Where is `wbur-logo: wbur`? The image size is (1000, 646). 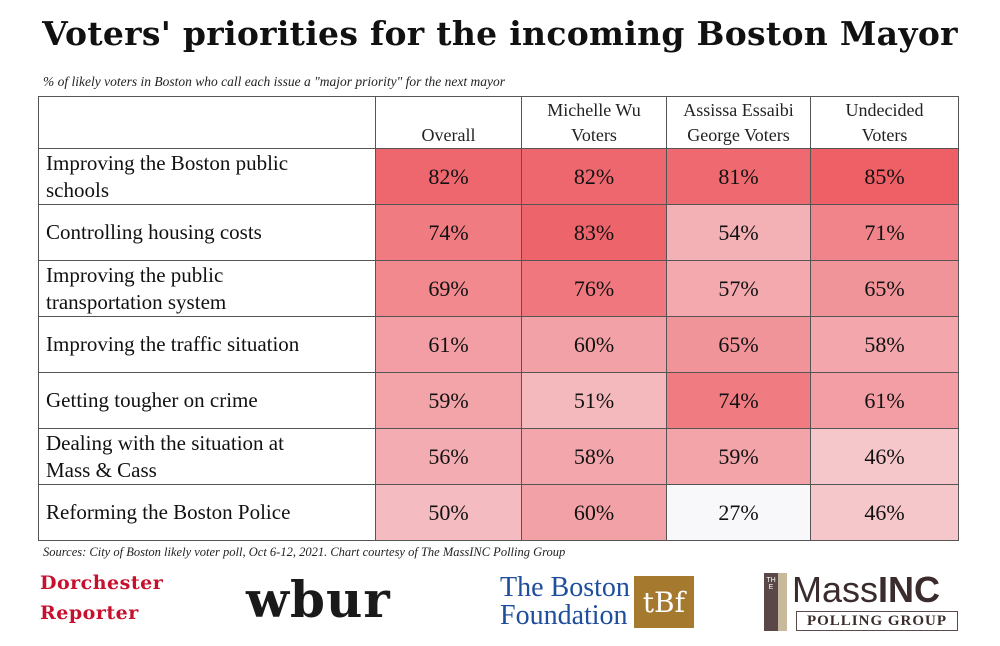 wbur-logo: wbur is located at coordinates (318, 599).